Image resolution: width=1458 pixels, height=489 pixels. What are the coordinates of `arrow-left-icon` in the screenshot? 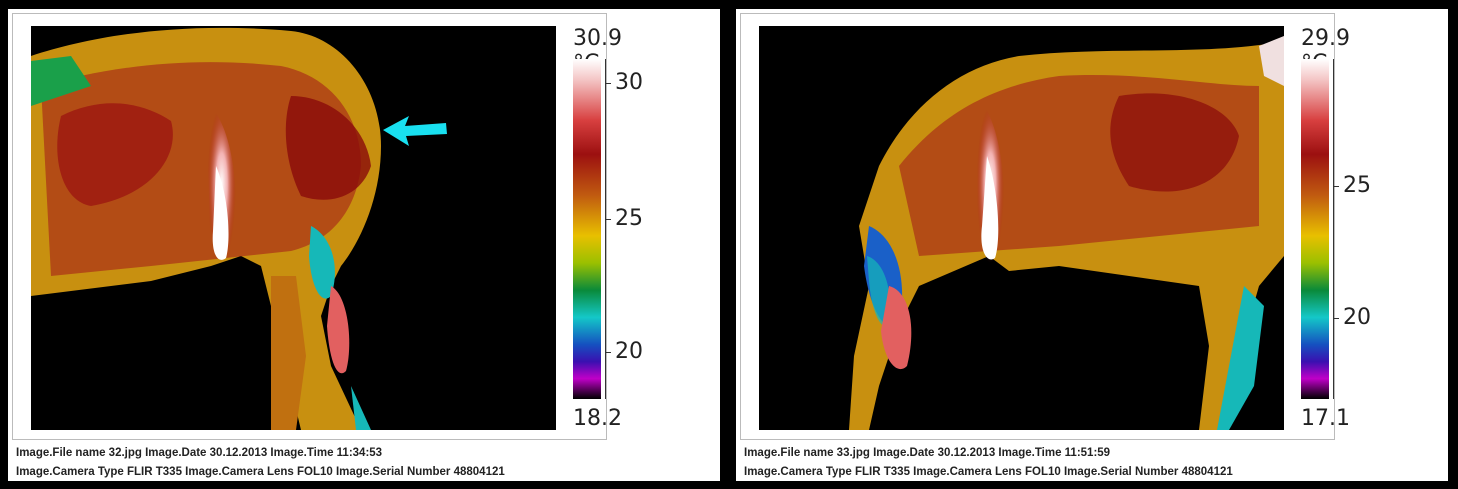 It's located at (415, 131).